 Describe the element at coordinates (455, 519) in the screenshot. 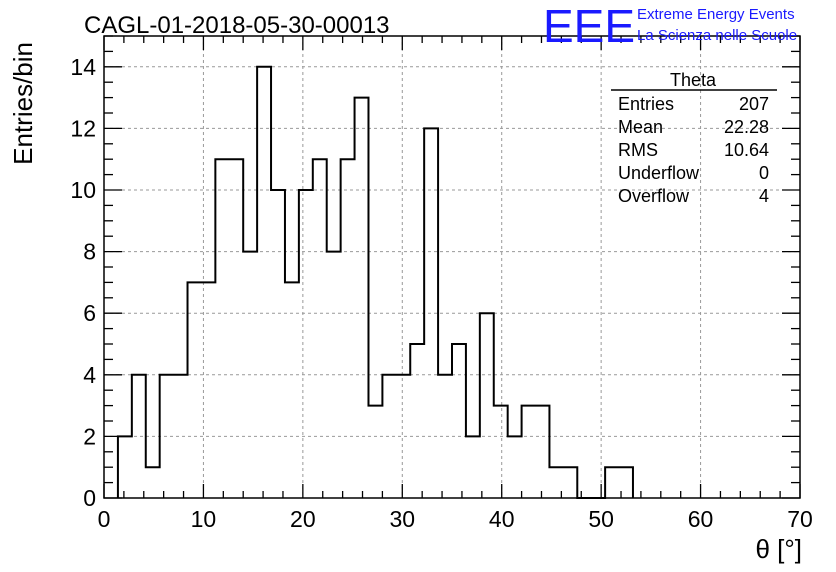

I see `x-tick-labels: 0 10 20 30 40 50 60 70` at that location.